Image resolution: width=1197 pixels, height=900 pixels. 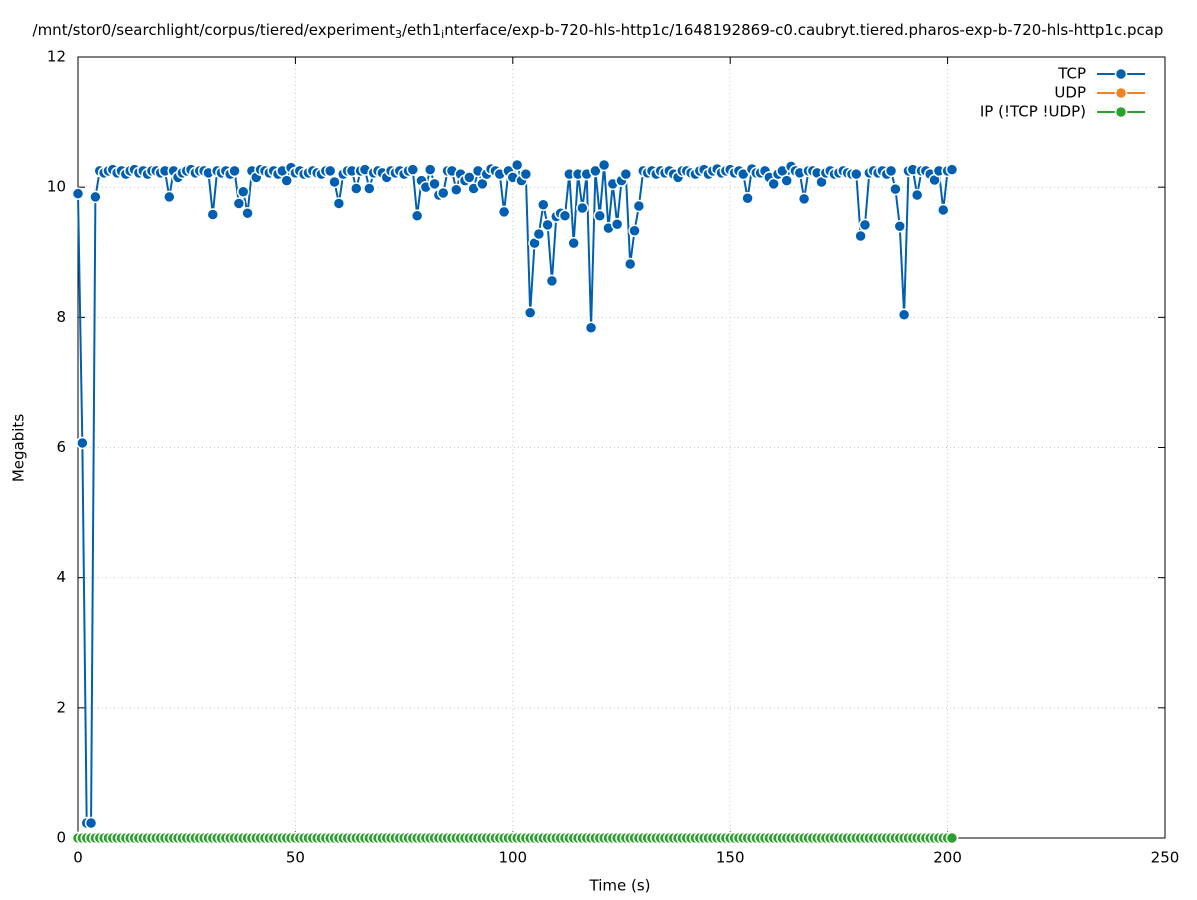 I want to click on x-tick-label: 200, so click(x=947, y=858).